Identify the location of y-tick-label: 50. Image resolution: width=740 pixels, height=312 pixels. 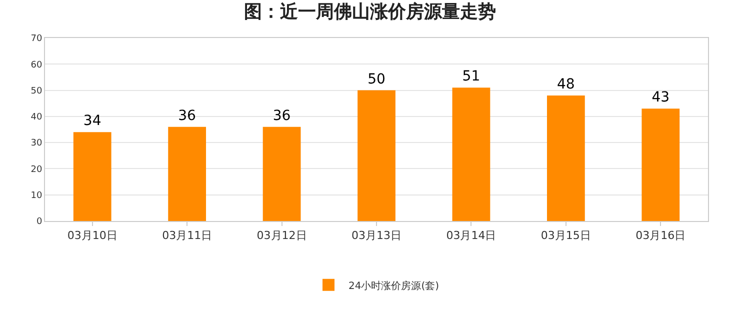
(36, 91).